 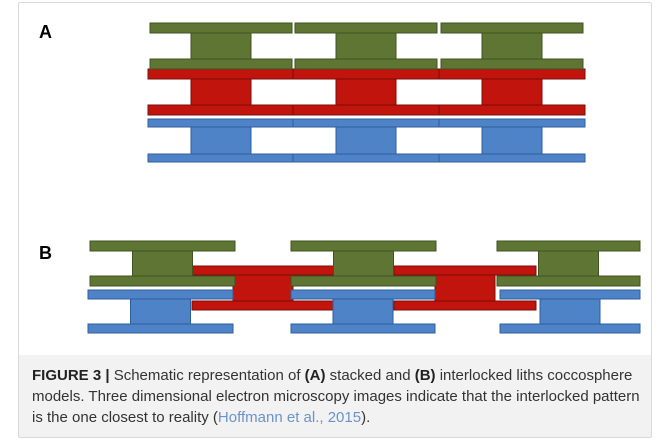 I want to click on green-lith-a2-top-shield, so click(x=366, y=28).